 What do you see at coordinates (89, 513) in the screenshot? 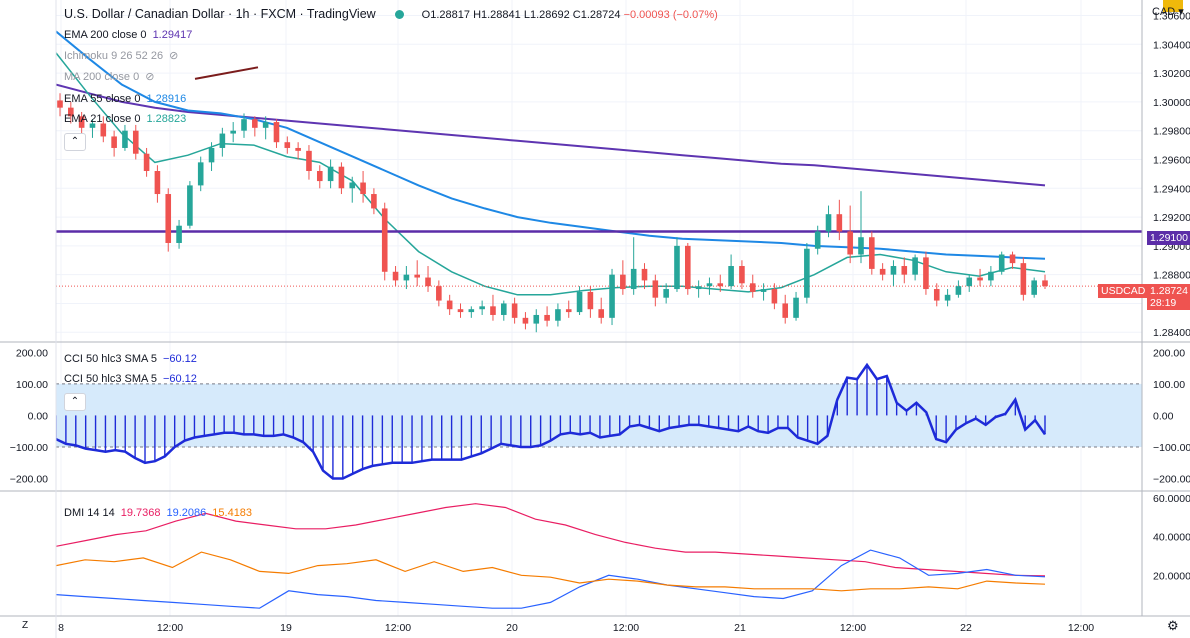
I see `dmi-label: DMI 14 14` at bounding box center [89, 513].